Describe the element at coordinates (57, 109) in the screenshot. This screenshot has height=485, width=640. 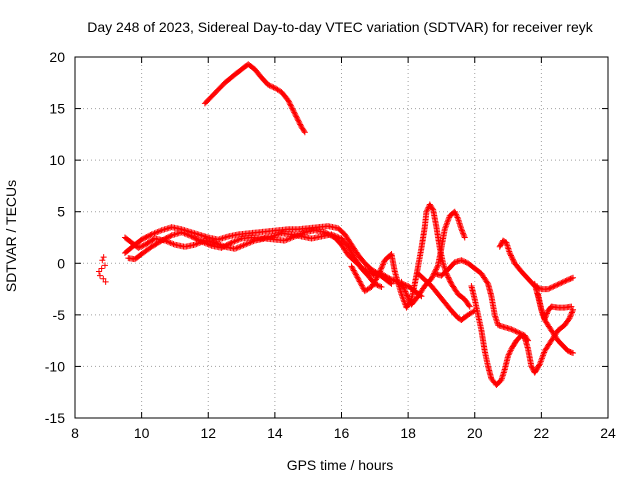
I see `y-tick-label: 15` at that location.